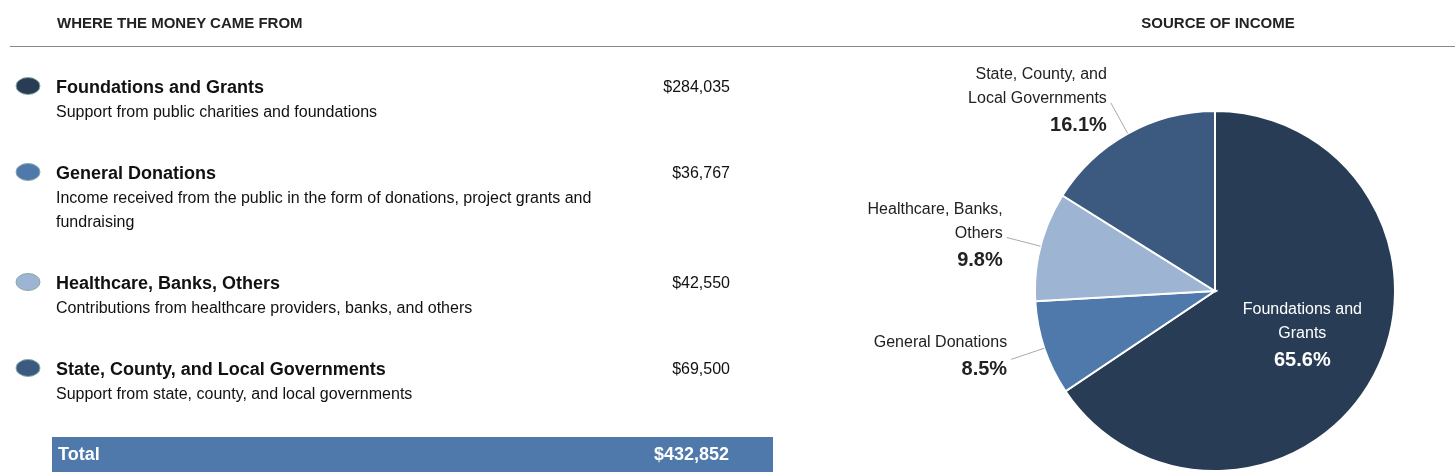 This screenshot has width=1455, height=472. What do you see at coordinates (168, 283) in the screenshot?
I see `category-label: Healthcare, Banks, Others` at bounding box center [168, 283].